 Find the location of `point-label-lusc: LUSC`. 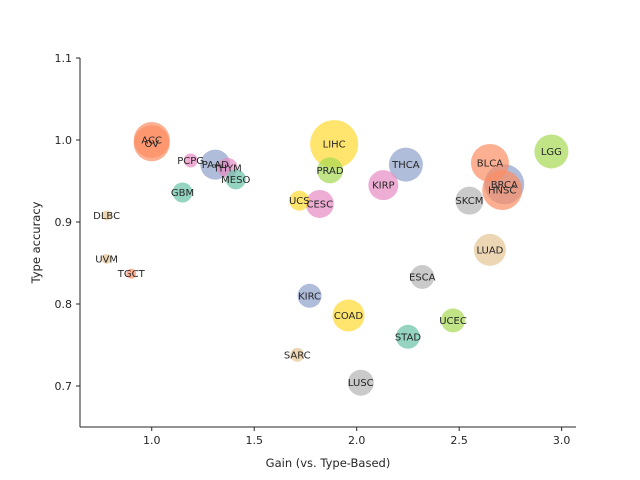

point-label-lusc: LUSC is located at coordinates (361, 383).